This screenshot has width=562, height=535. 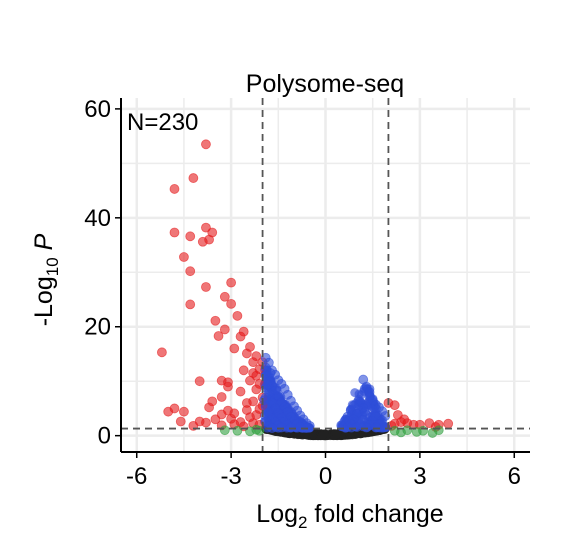 What do you see at coordinates (44, 301) in the screenshot?
I see `y-axis-title-log: -Log` at bounding box center [44, 301].